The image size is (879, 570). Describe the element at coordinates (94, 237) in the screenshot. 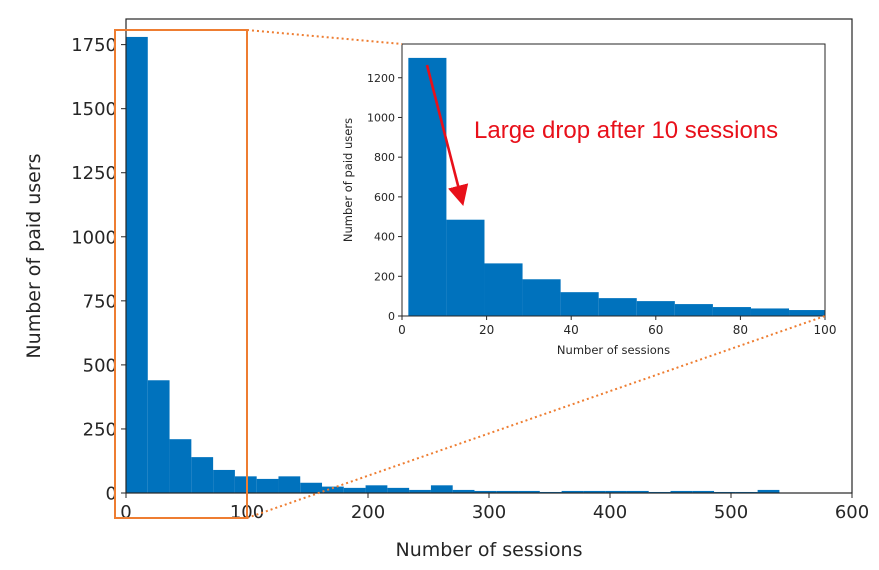

I see `main-y-tick-label: 1000` at that location.